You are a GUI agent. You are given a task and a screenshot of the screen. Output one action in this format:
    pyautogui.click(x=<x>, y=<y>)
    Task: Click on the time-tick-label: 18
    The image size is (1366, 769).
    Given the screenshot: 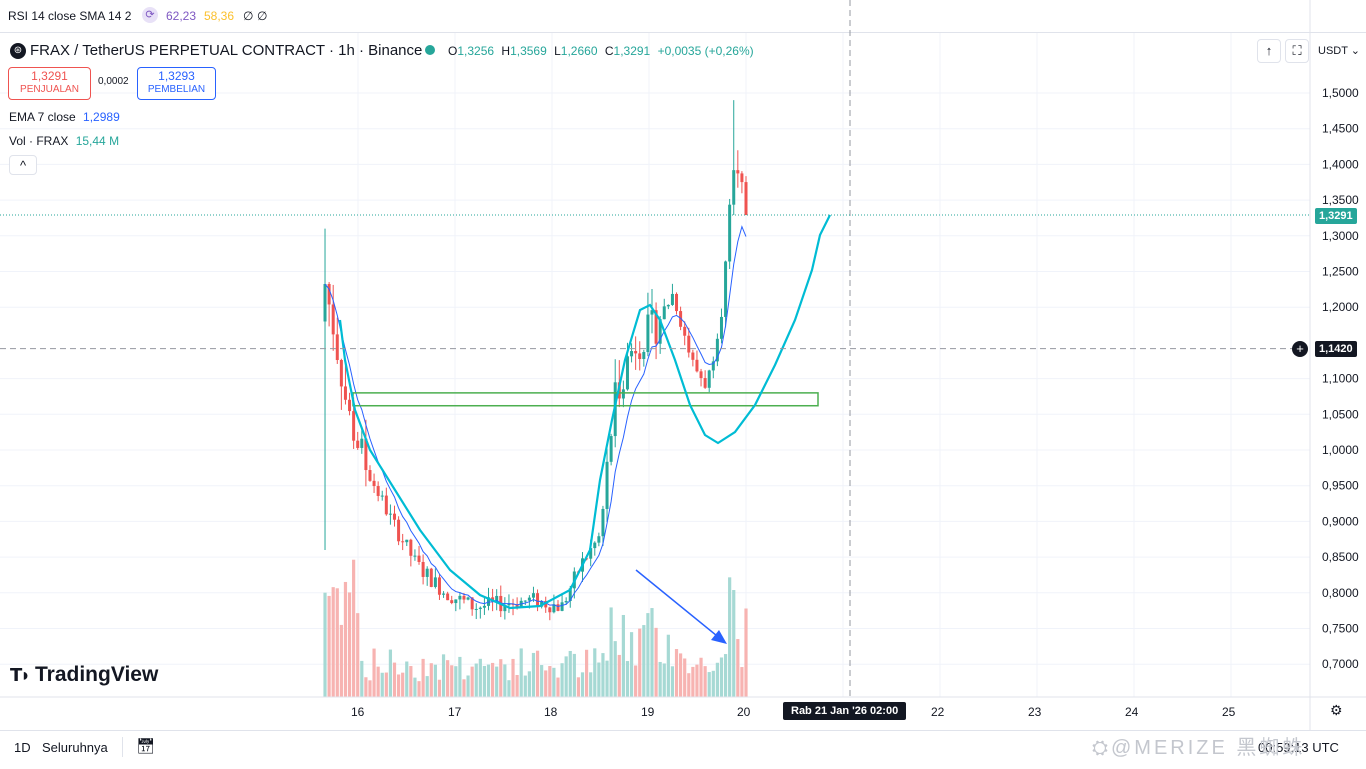 What is the action you would take?
    pyautogui.click(x=551, y=712)
    